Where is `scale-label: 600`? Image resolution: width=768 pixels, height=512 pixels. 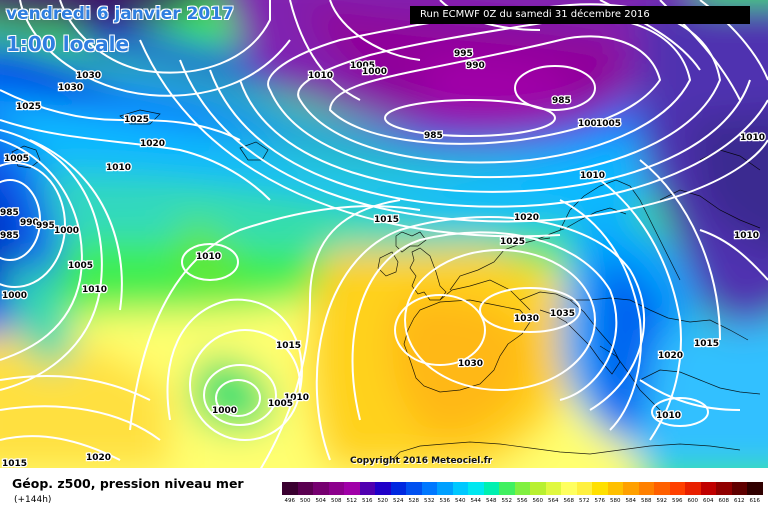
scale-label: 600 is located at coordinates (693, 501).